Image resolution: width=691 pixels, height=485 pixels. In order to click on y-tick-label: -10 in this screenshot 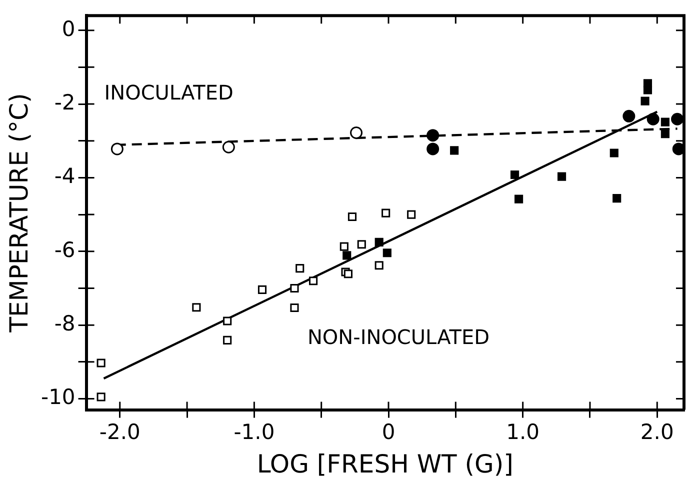, I will do `click(58, 397)`.